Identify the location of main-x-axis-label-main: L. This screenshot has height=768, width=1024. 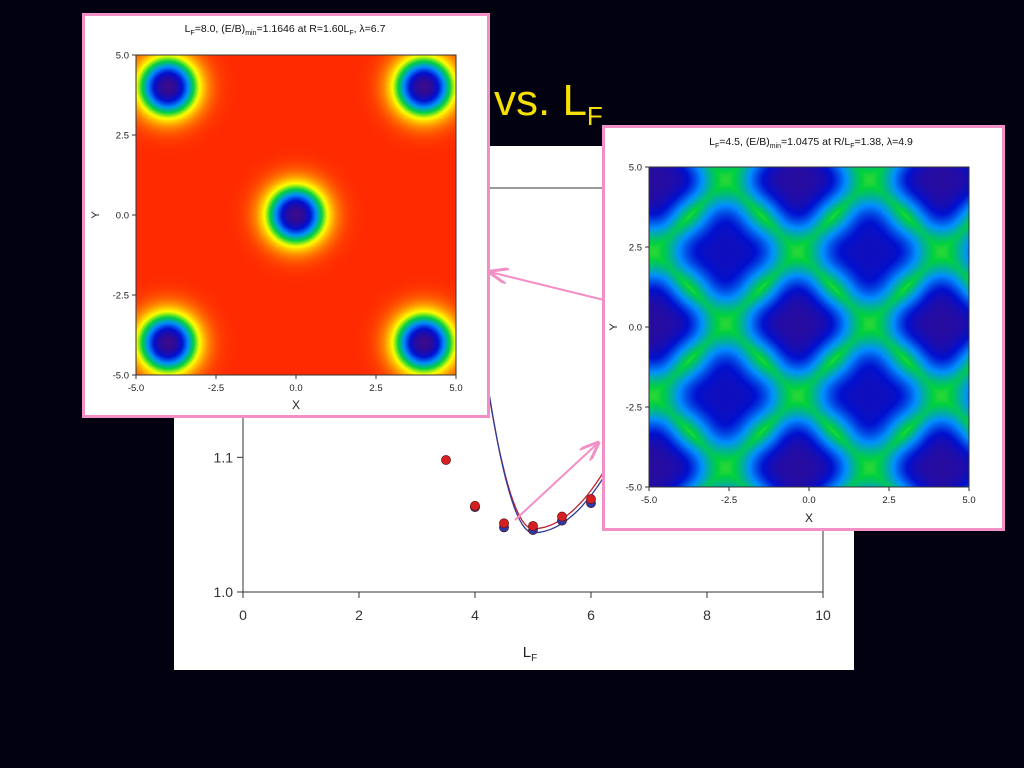
(527, 652).